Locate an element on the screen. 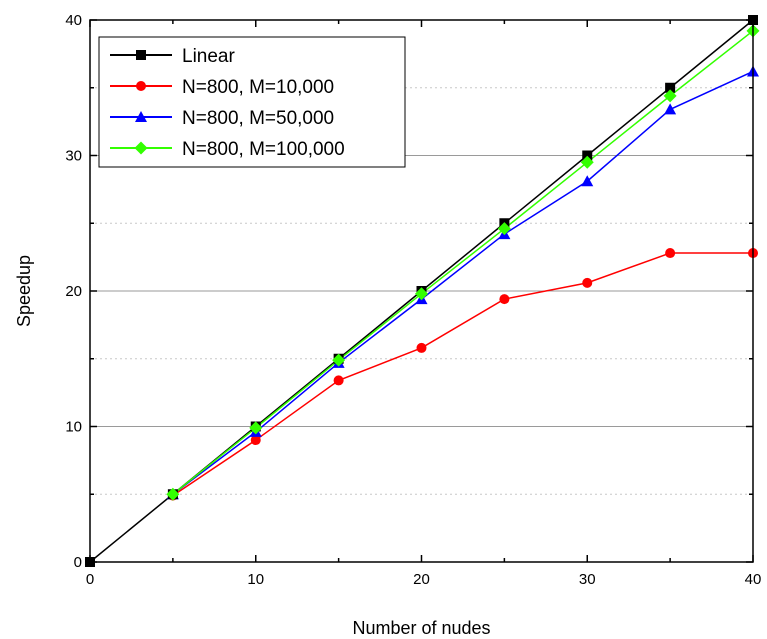 The height and width of the screenshot is (639, 767). legend-label: Linear is located at coordinates (208, 56).